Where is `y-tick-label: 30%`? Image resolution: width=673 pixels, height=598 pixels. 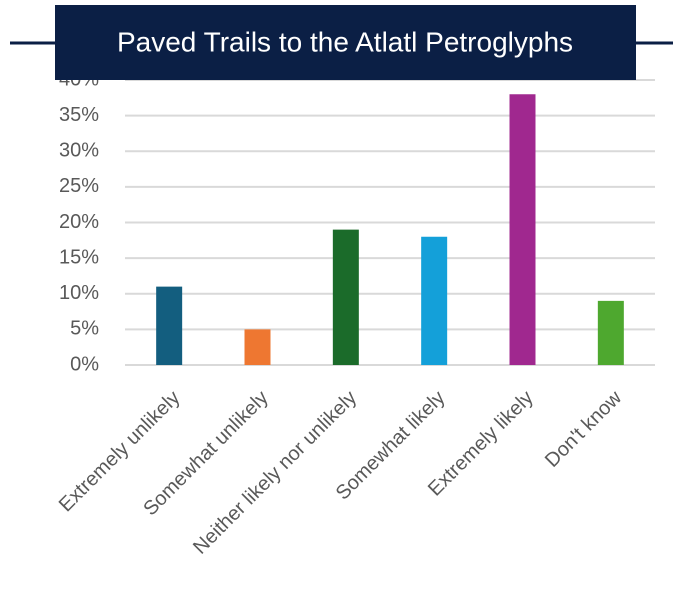 y-tick-label: 30% is located at coordinates (79, 151).